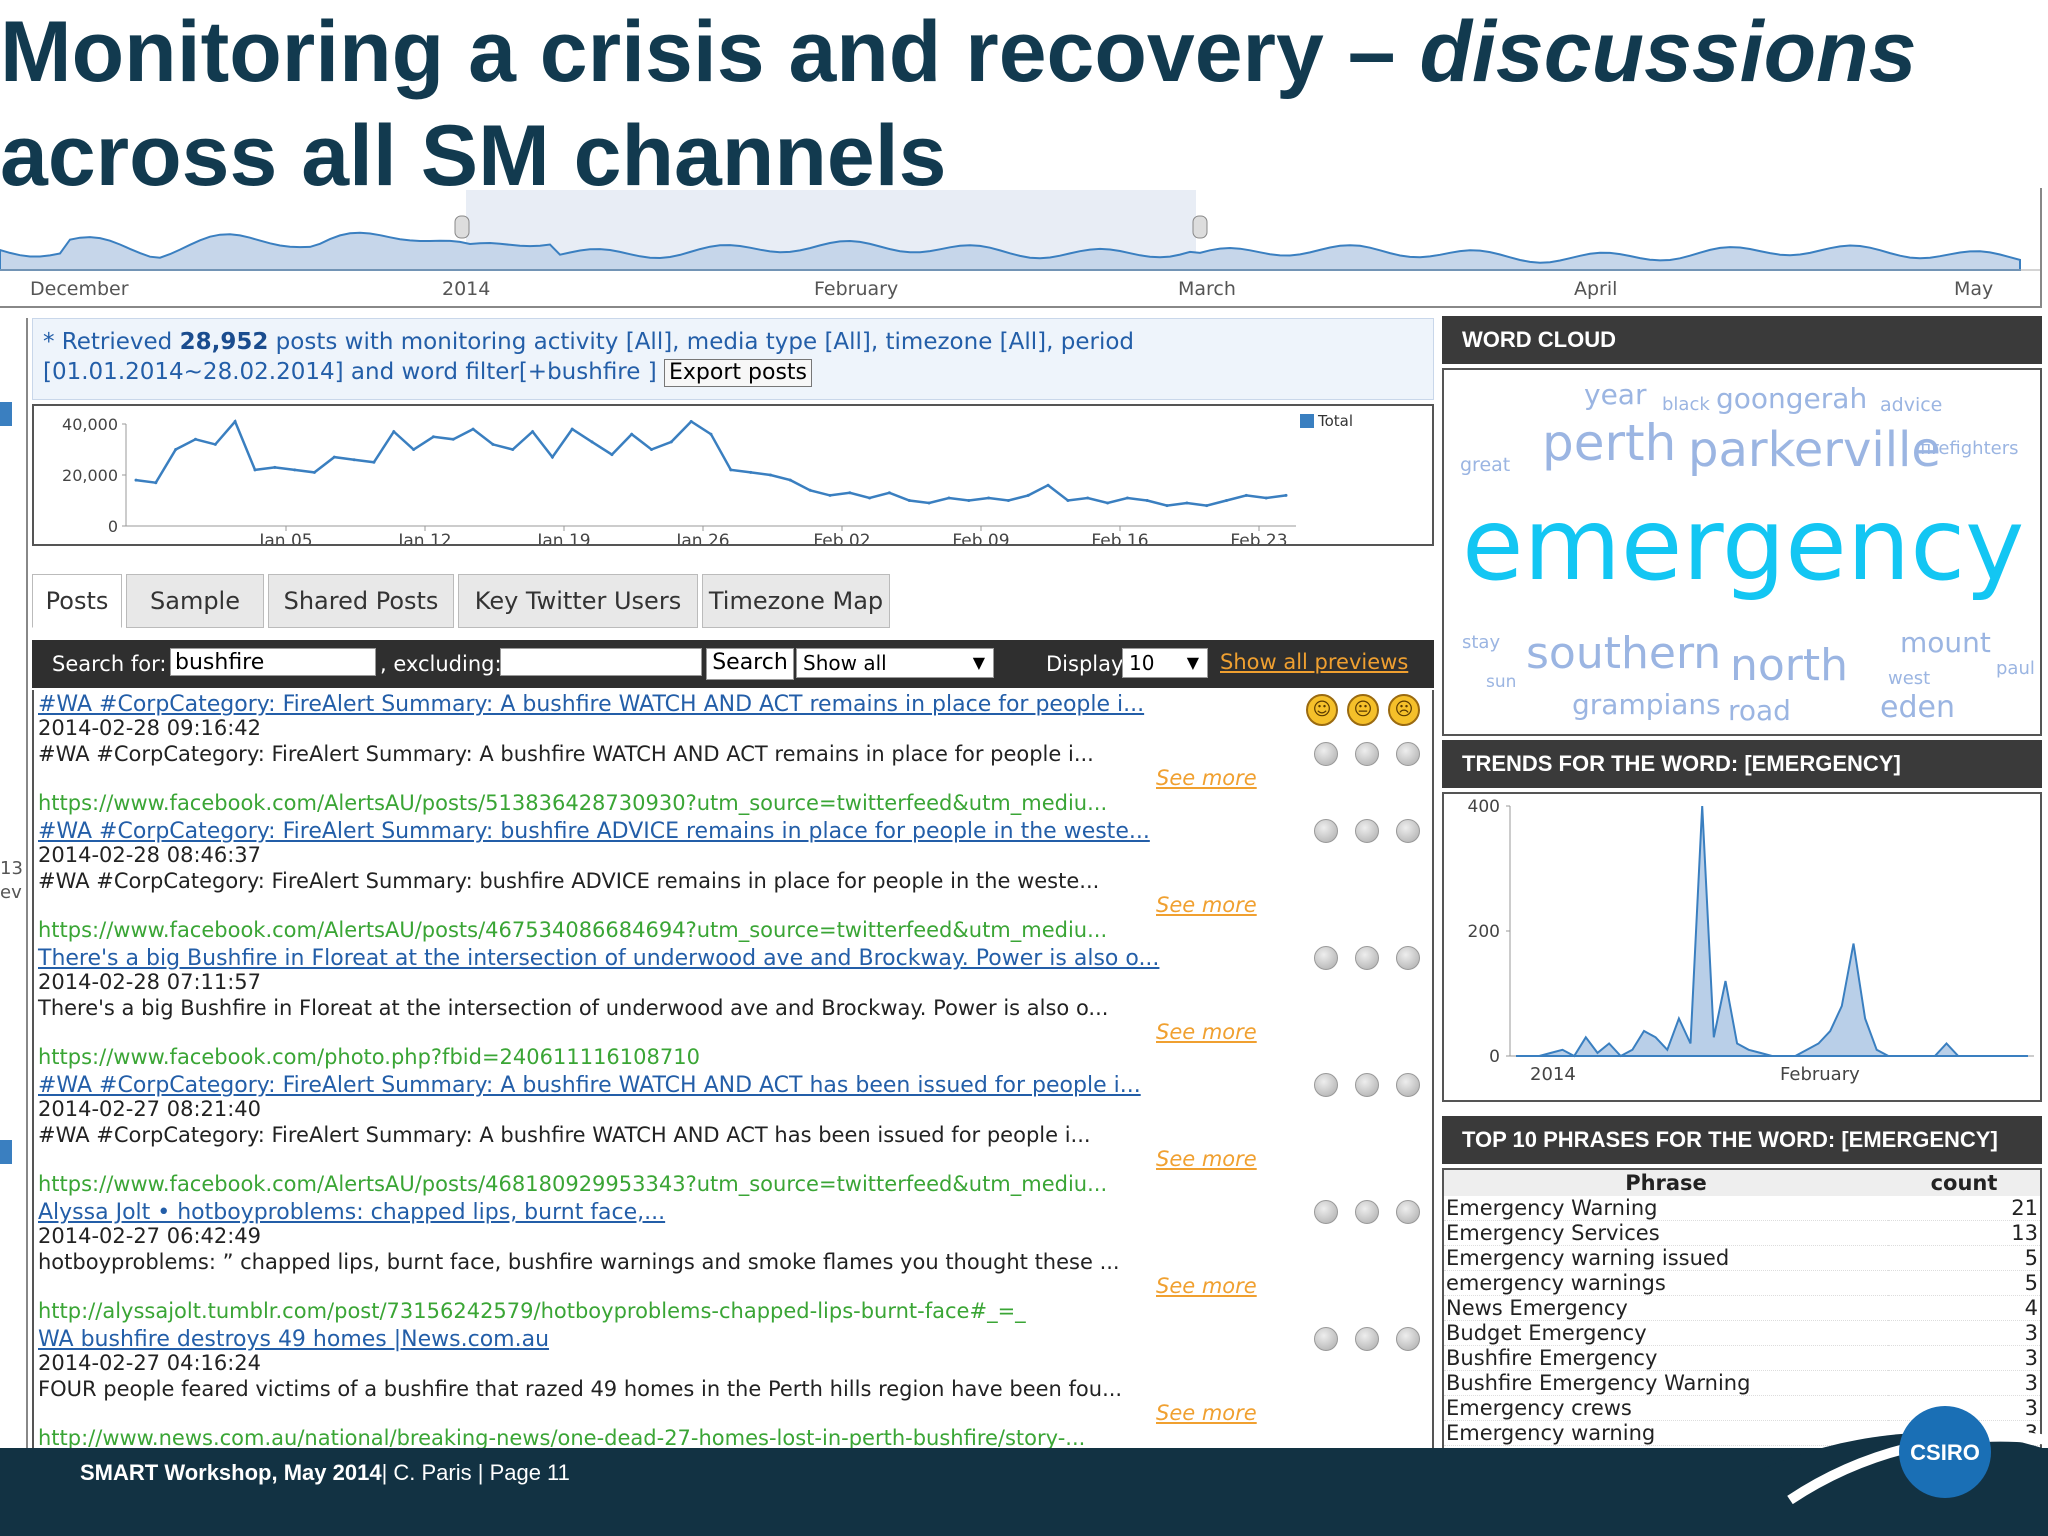  I want to click on display-label: Display, so click(1085, 664).